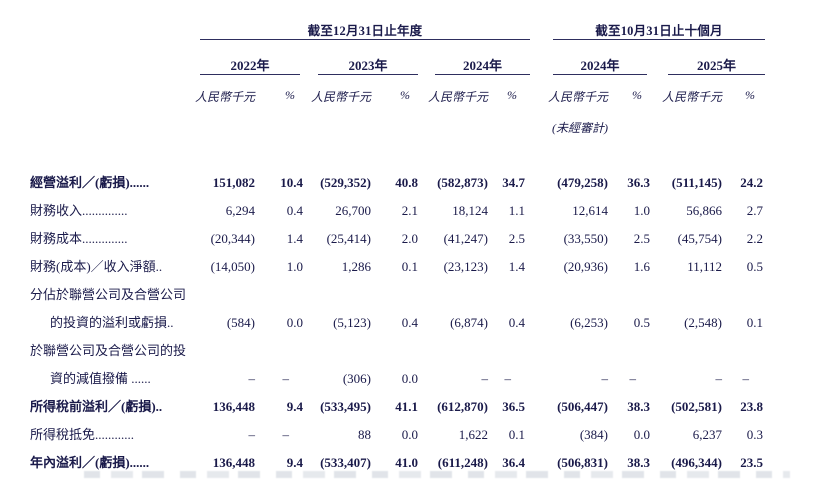 The height and width of the screenshot is (493, 818). Describe the element at coordinates (600, 74) in the screenshot. I see `year-underline-2024-ten-months` at that location.